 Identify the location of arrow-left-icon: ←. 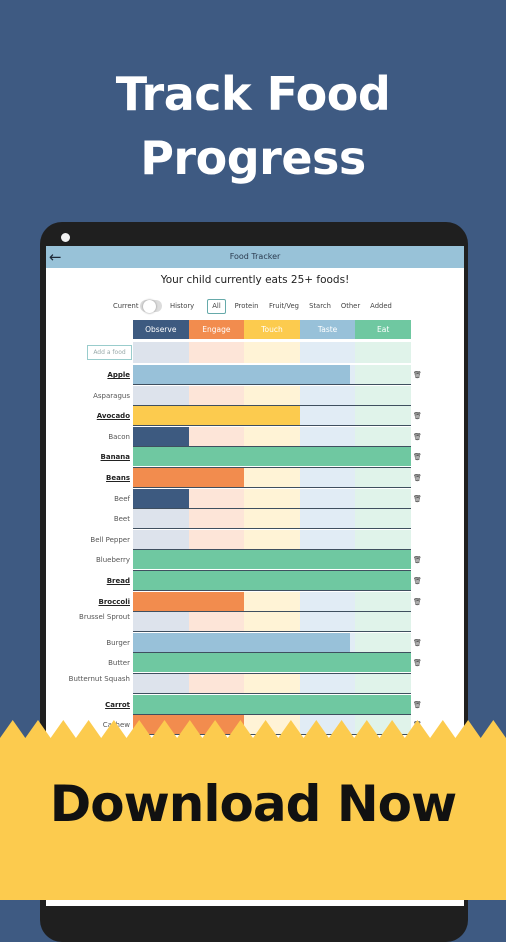
(55, 257).